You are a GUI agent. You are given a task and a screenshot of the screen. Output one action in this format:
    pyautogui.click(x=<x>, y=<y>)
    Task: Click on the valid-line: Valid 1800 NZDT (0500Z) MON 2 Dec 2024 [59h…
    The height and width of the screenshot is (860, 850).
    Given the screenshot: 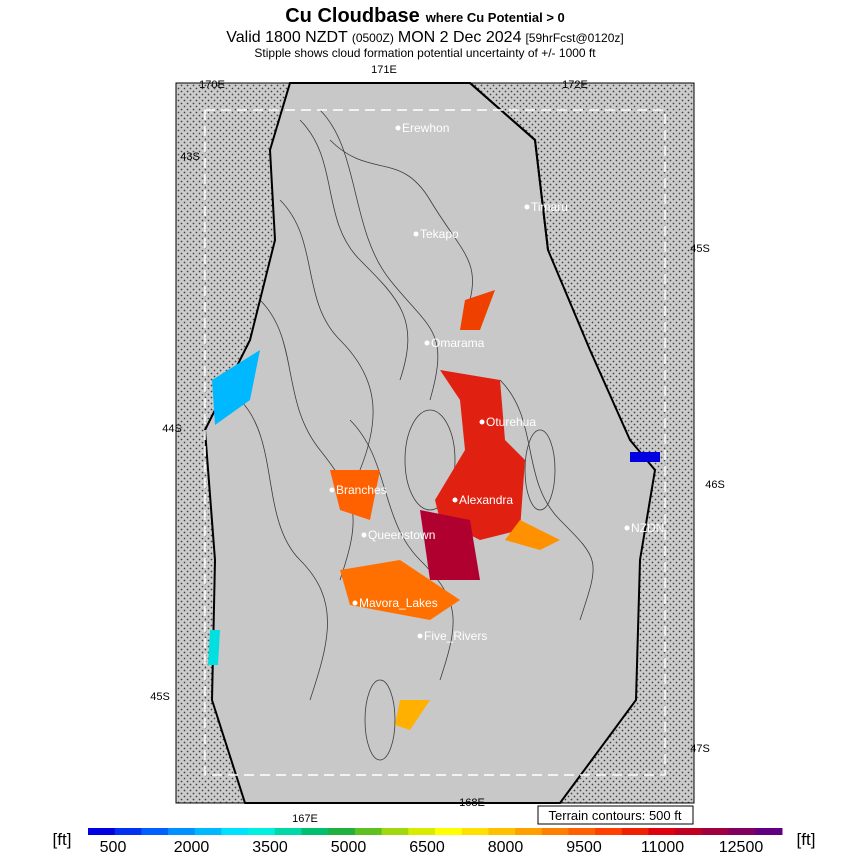 What is the action you would take?
    pyautogui.click(x=424, y=37)
    